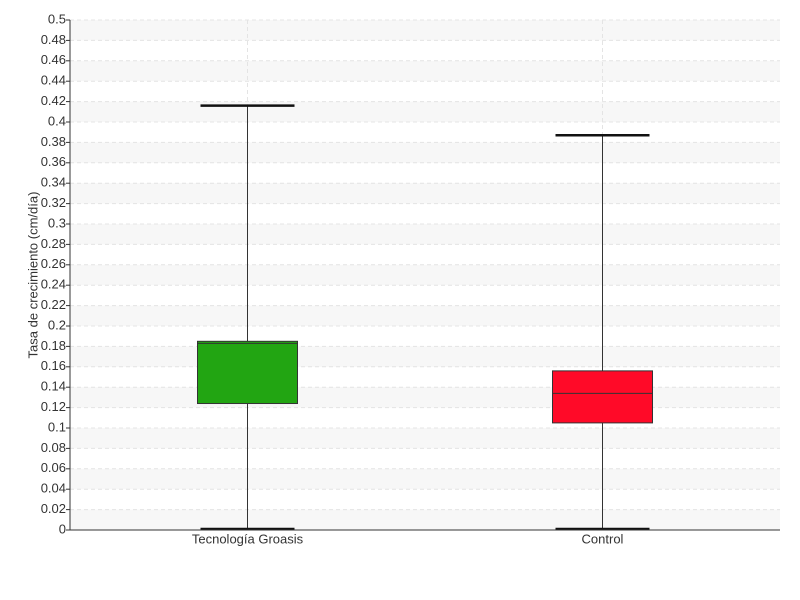 The width and height of the screenshot is (800, 600). I want to click on y-tick-label: 0.36, so click(53, 161).